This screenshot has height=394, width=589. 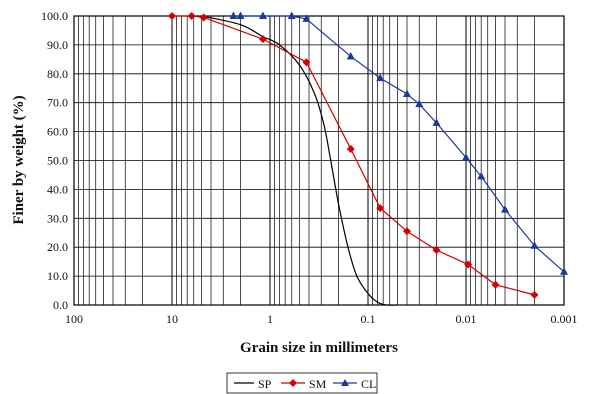 I want to click on x-tick-label: 0.001, so click(x=564, y=319).